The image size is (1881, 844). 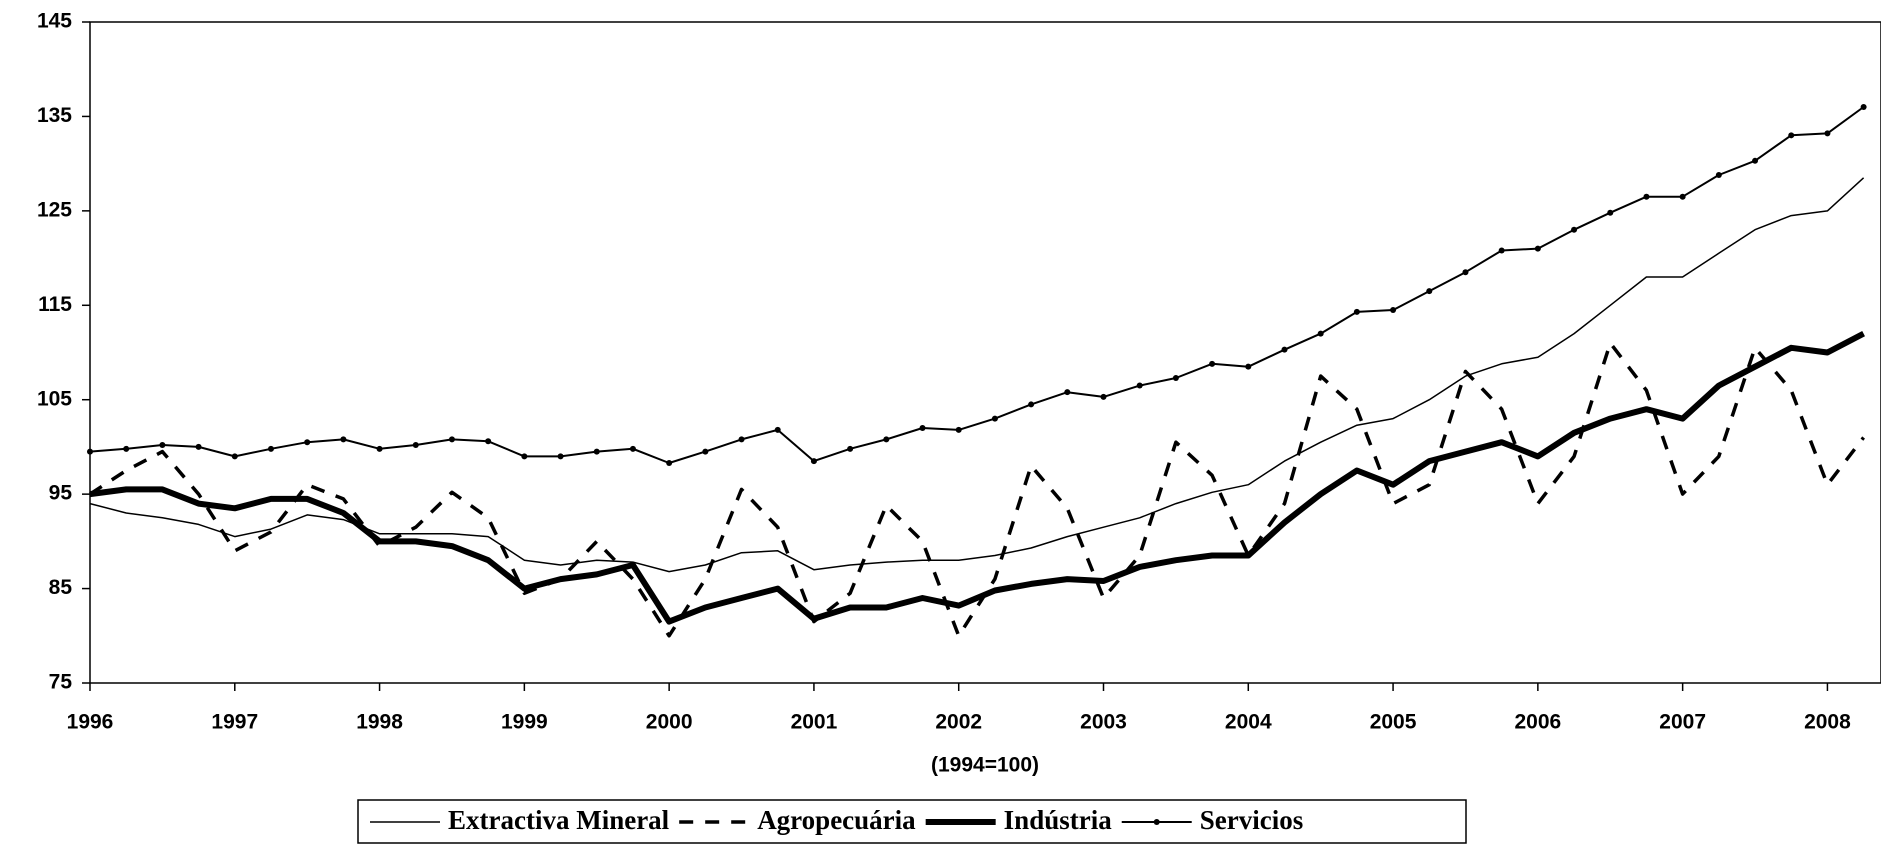 I want to click on x-tick-label: 2000, so click(x=669, y=722).